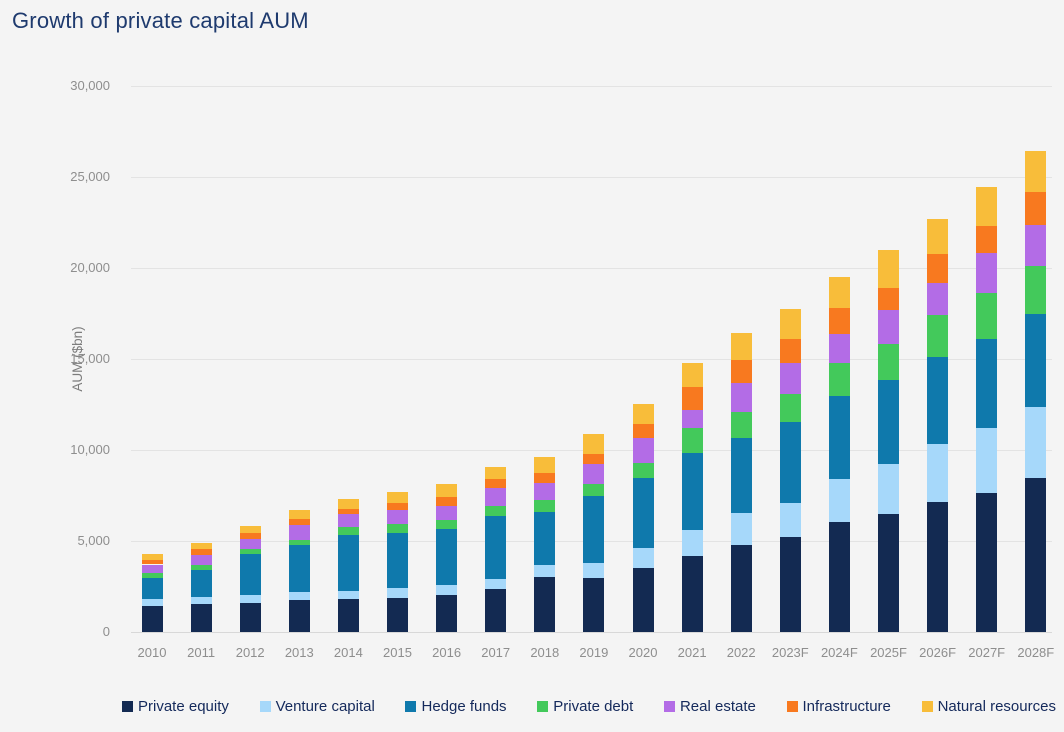 Image resolution: width=1064 pixels, height=732 pixels. I want to click on bar-2023f, so click(790, 359).